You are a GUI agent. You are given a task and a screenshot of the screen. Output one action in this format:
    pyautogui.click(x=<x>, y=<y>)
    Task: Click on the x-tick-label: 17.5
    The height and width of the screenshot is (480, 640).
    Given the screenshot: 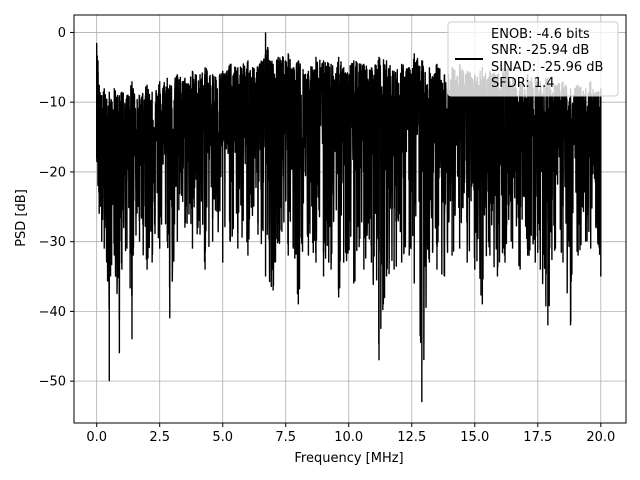 What is the action you would take?
    pyautogui.click(x=537, y=437)
    